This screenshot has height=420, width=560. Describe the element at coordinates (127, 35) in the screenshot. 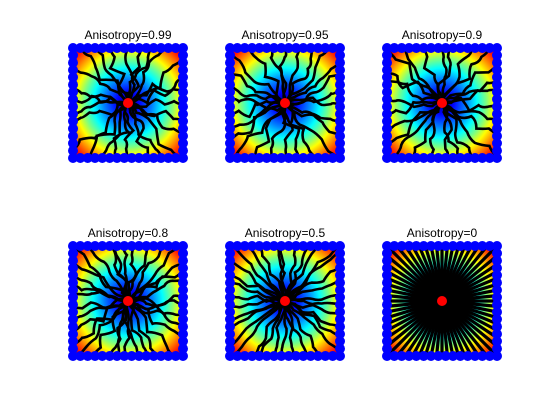

I see `panel-title: Anisotropy=0.99` at that location.